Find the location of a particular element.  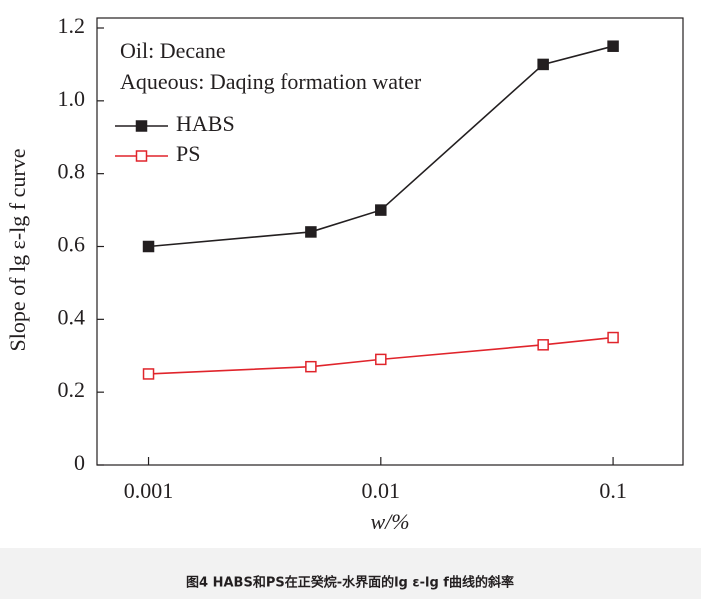

y-axis-label: Slope of lg ε-lg f curve is located at coordinates (17, 250).